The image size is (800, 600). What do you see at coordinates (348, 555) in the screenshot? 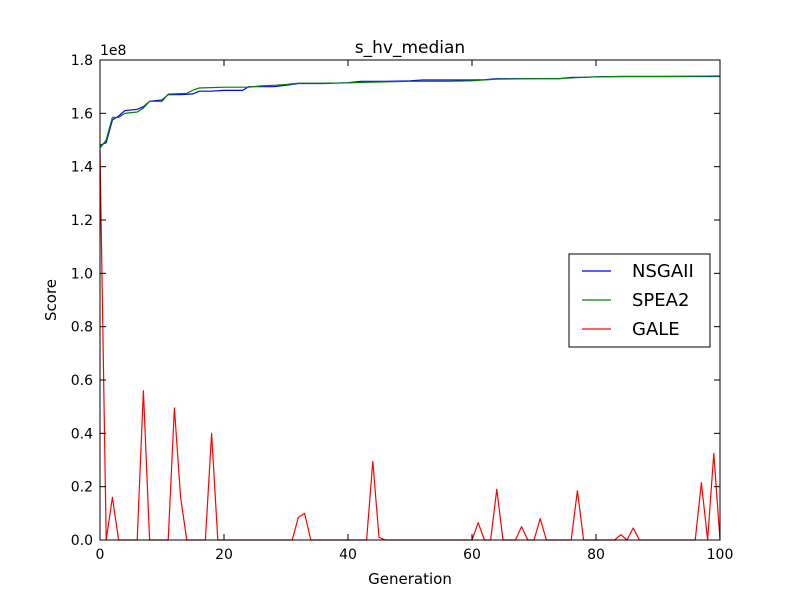
I see `x-tick-label: 40` at bounding box center [348, 555].